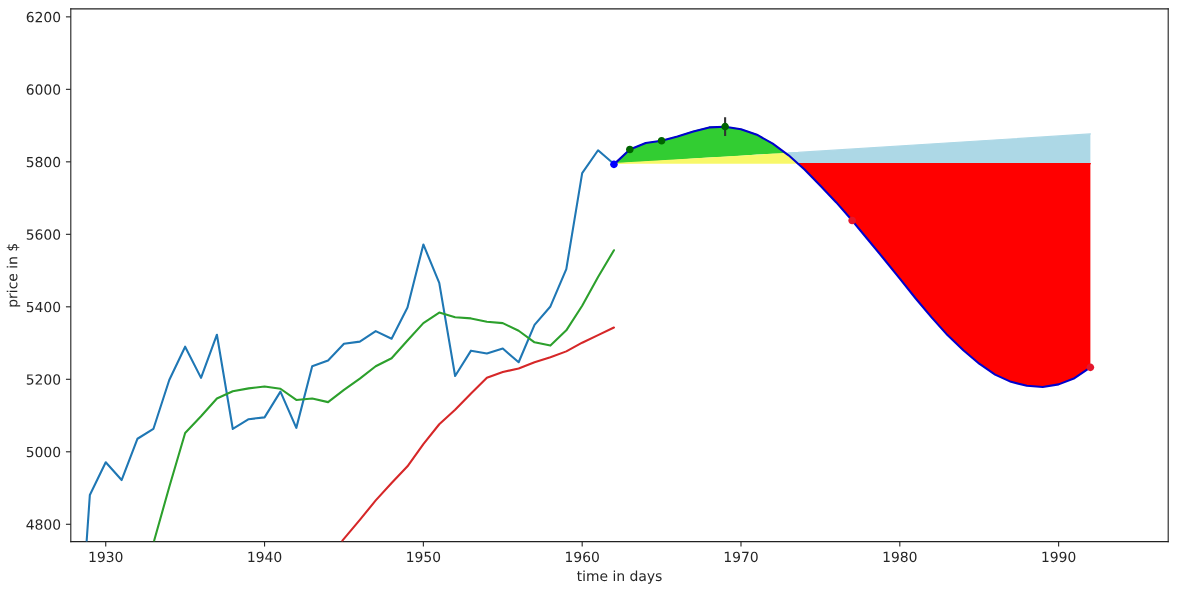  What do you see at coordinates (900, 557) in the screenshot?
I see `x-tick-label: 1980` at bounding box center [900, 557].